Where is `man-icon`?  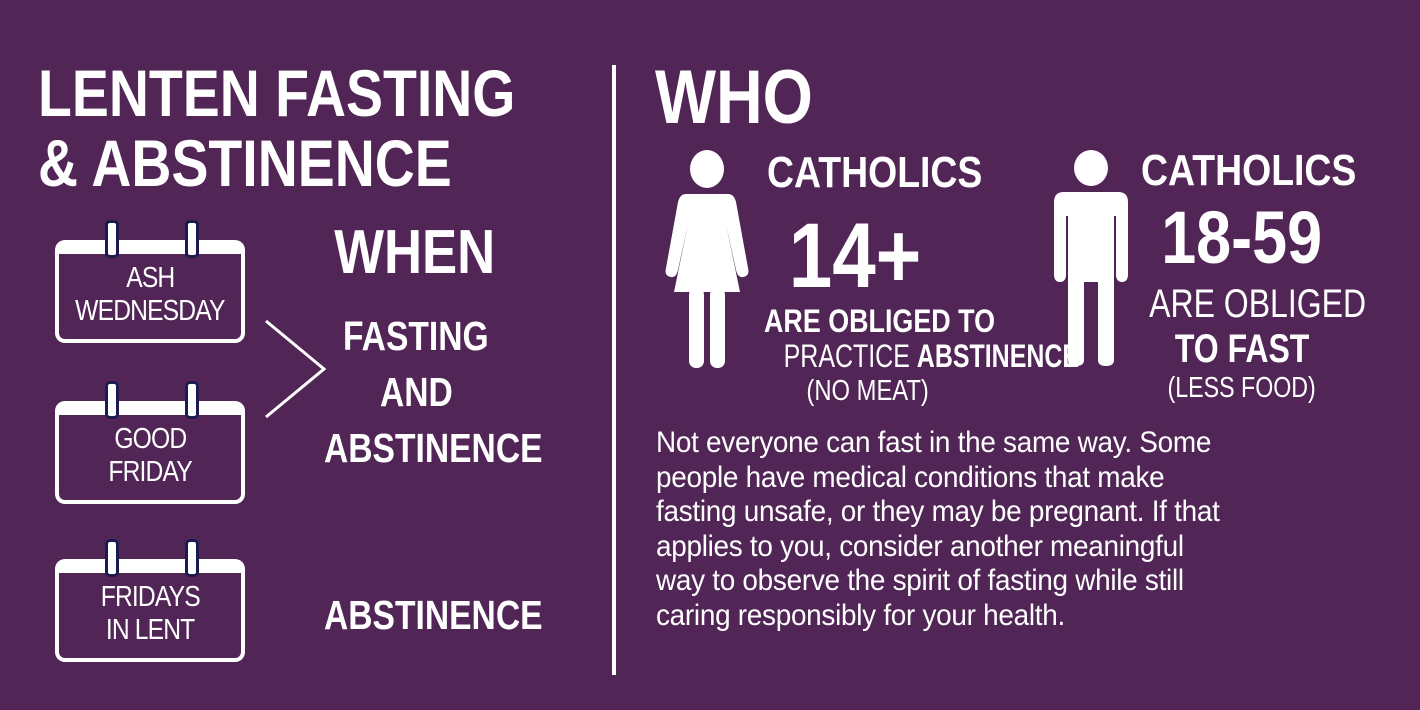
man-icon is located at coordinates (1091, 258).